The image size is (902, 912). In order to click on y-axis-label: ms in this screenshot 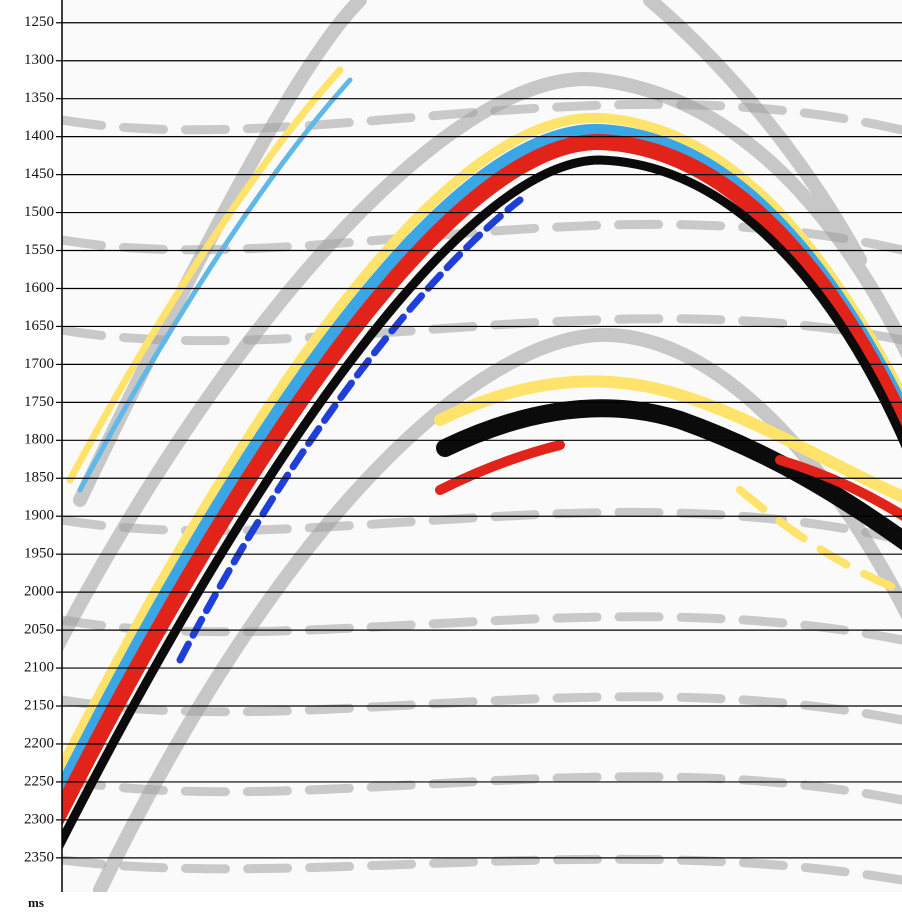, I will do `click(36, 902)`.